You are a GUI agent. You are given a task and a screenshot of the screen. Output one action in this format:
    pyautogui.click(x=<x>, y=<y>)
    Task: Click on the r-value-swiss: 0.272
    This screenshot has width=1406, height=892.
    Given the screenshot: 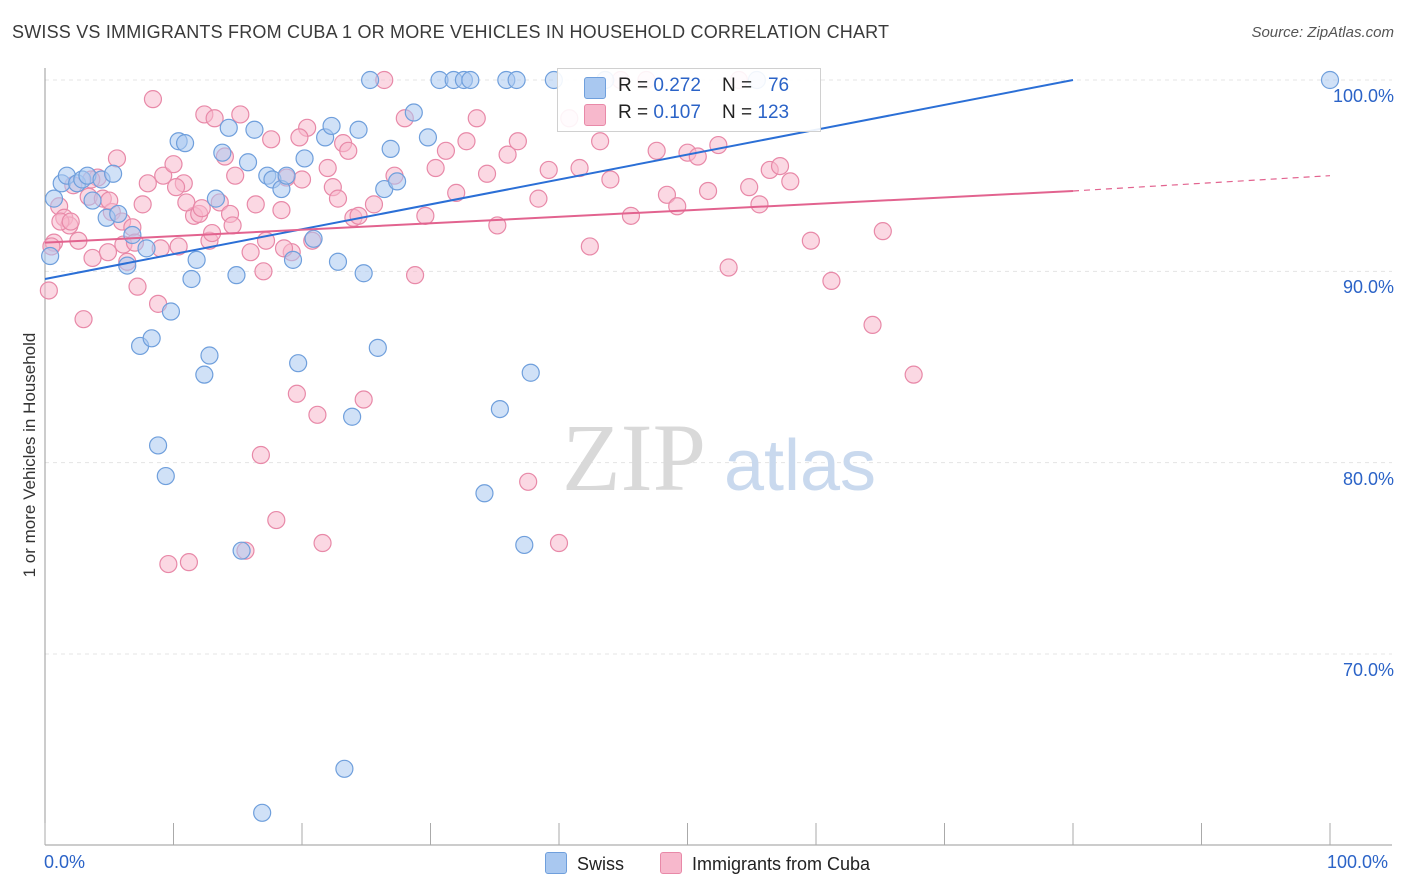 What is the action you would take?
    pyautogui.click(x=677, y=85)
    